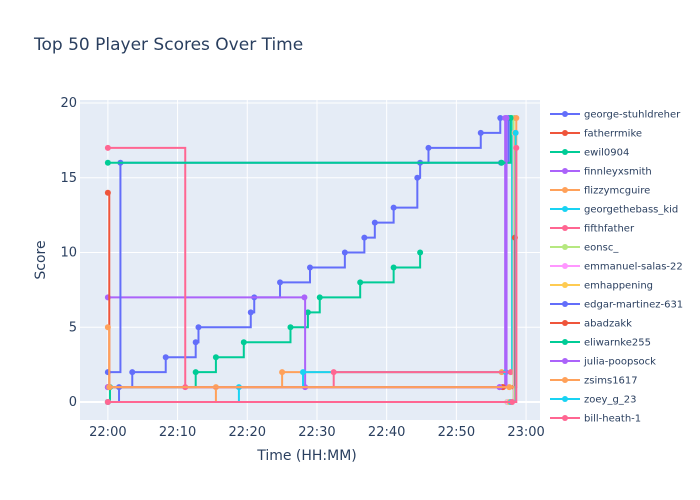 The width and height of the screenshot is (700, 500). I want to click on legend-item: fifthfather, so click(592, 229).